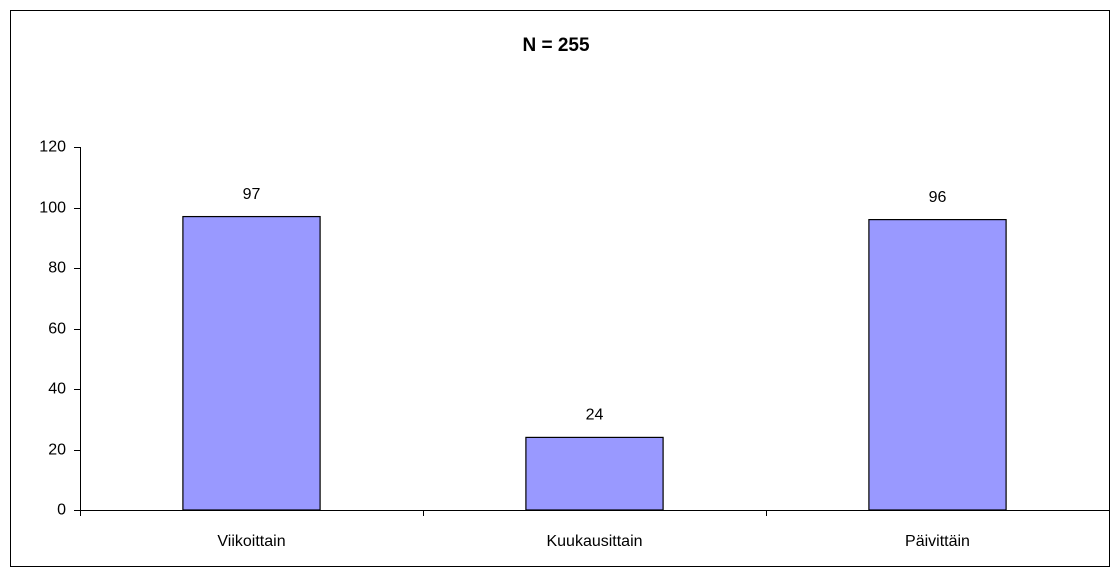 The height and width of the screenshot is (569, 1112). What do you see at coordinates (57, 389) in the screenshot?
I see `y-tick-label: 40` at bounding box center [57, 389].